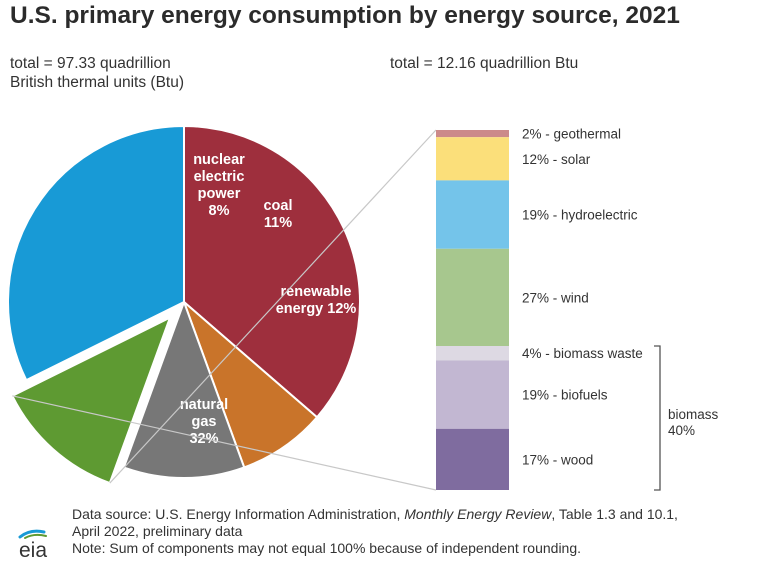 This screenshot has width=768, height=562. What do you see at coordinates (157, 531) in the screenshot?
I see `footer-date-line: April 2022, preliminary data` at bounding box center [157, 531].